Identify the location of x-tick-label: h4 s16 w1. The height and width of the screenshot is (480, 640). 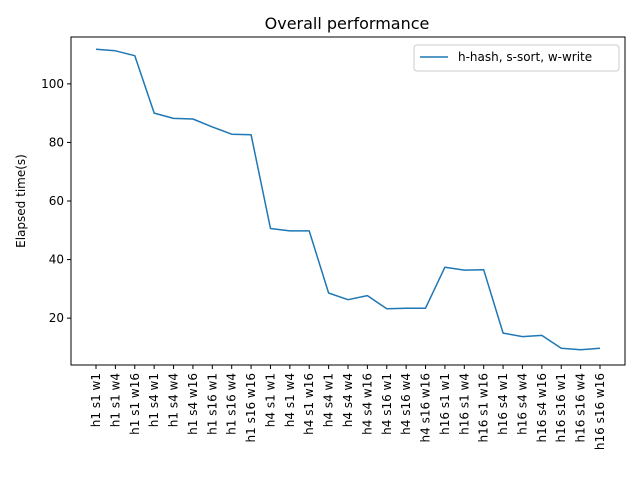
(387, 404).